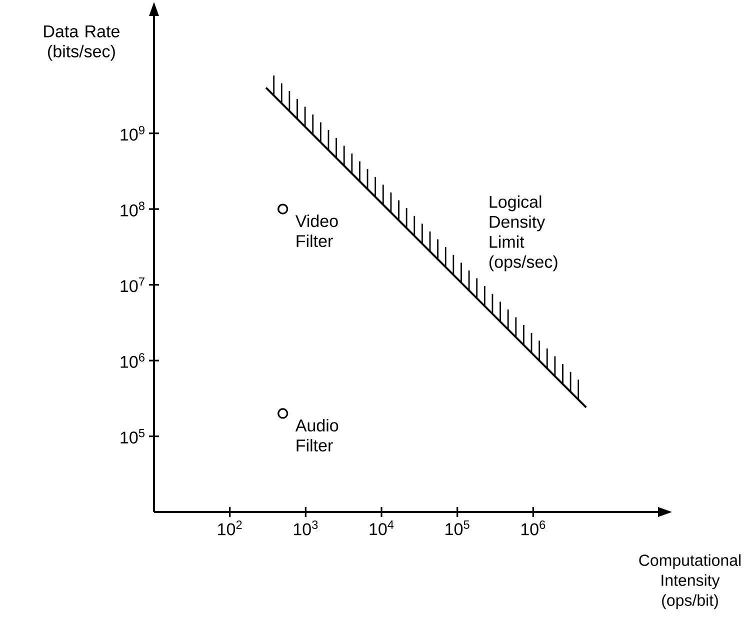 The image size is (749, 630). Describe the element at coordinates (306, 528) in the screenshot. I see `x-tick-label: 10$^{3}$` at that location.